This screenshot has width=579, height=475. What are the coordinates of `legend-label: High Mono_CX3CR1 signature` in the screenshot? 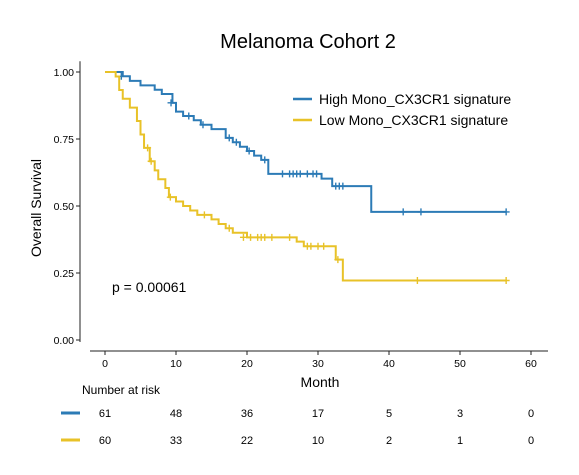 It's located at (415, 99).